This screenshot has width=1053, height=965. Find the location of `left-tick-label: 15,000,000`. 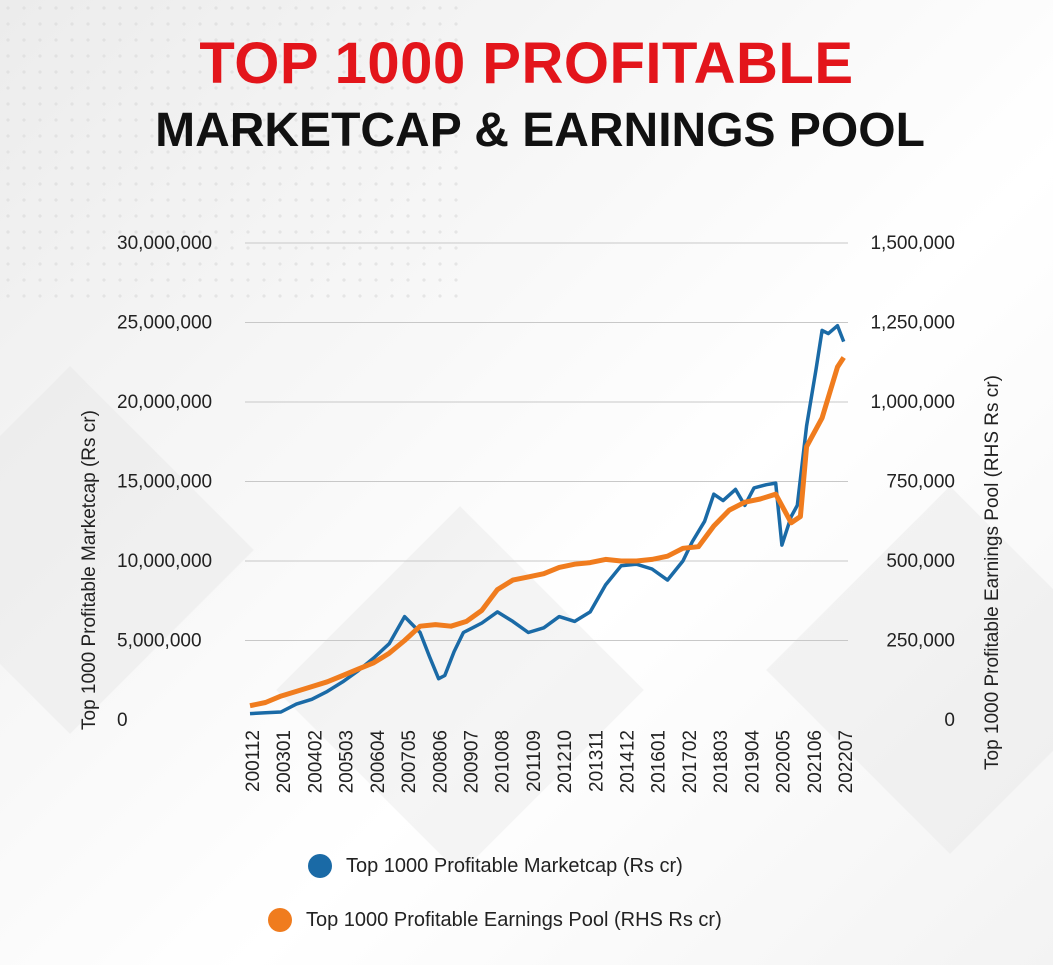

left-tick-label: 15,000,000 is located at coordinates (164, 482).